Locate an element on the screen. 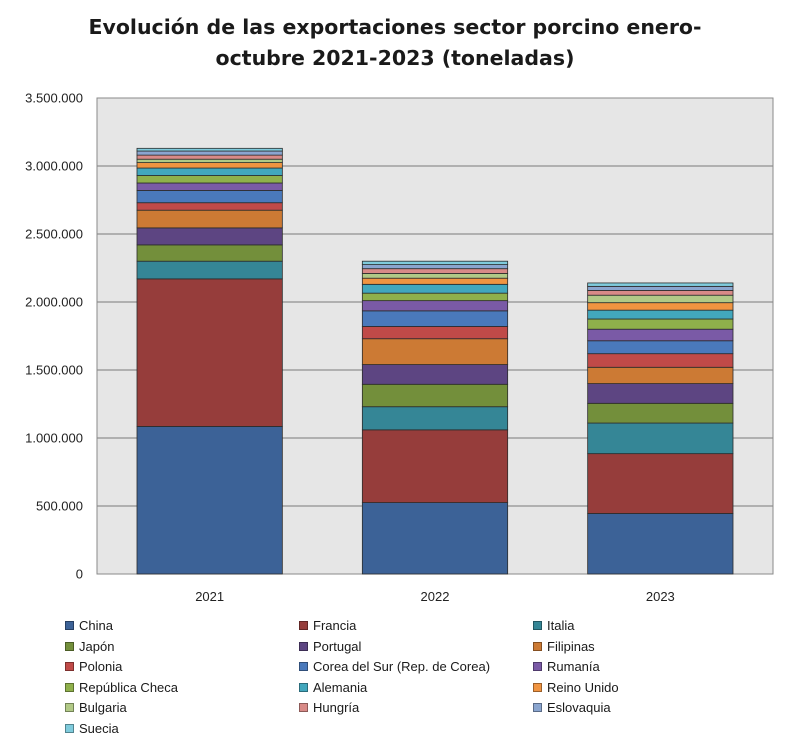  x-tick-label: 2021 is located at coordinates (209, 596).